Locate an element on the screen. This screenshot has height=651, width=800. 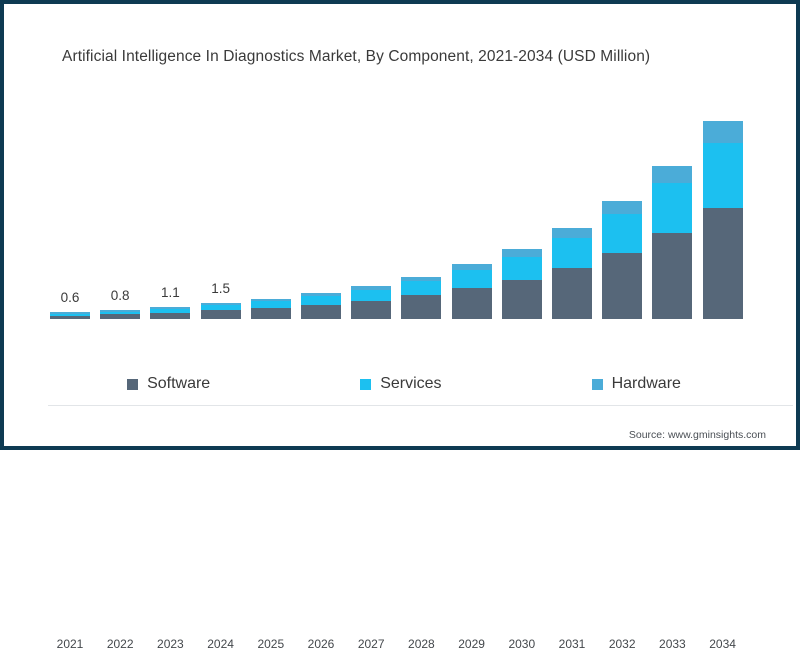
legend-item-software: Software is located at coordinates (168, 384).